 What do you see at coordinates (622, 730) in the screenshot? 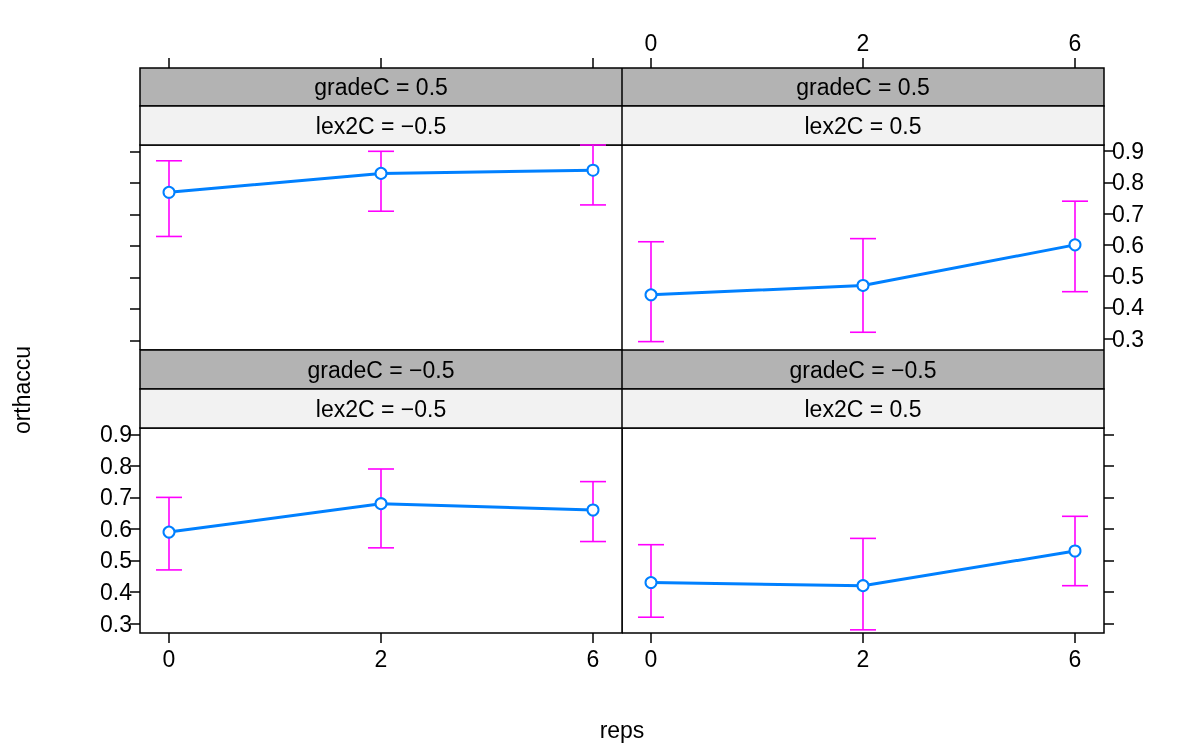
I see `x-axis-title: reps` at bounding box center [622, 730].